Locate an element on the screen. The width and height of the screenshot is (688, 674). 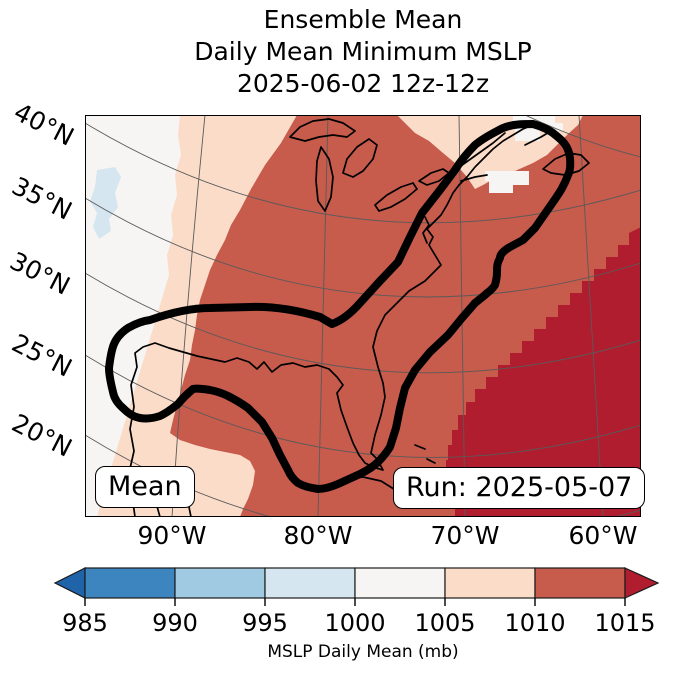
lake-erie is located at coordinates (396, 197).